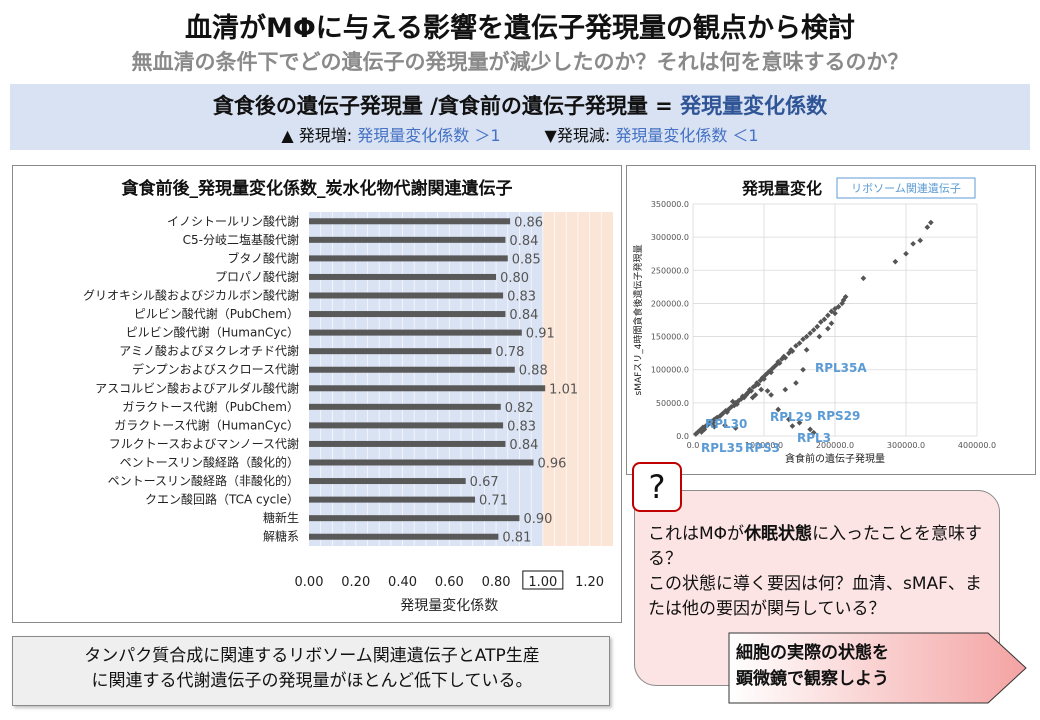 This screenshot has height=720, width=1040. Describe the element at coordinates (402, 582) in the screenshot. I see `x-tick-label: 0.40` at that location.